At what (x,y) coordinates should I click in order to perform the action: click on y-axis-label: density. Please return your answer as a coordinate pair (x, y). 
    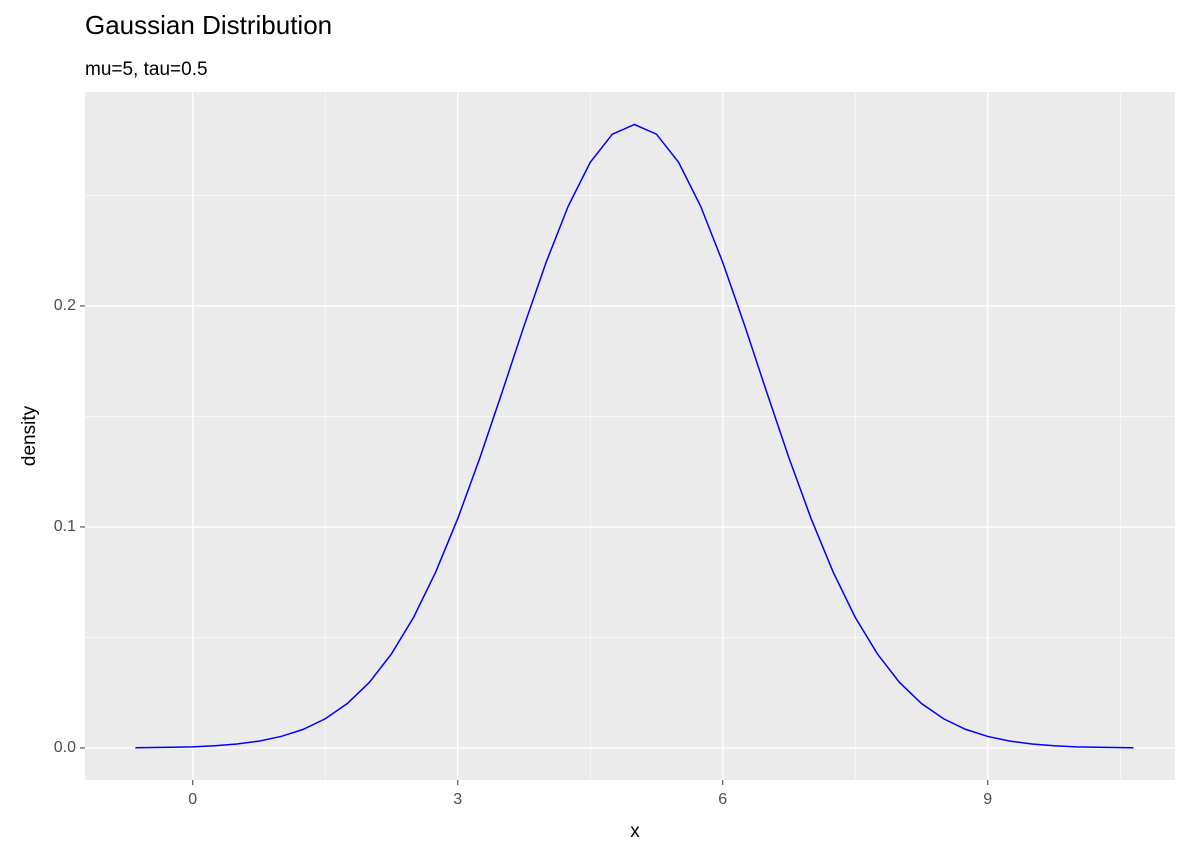
    Looking at the image, I should click on (29, 435).